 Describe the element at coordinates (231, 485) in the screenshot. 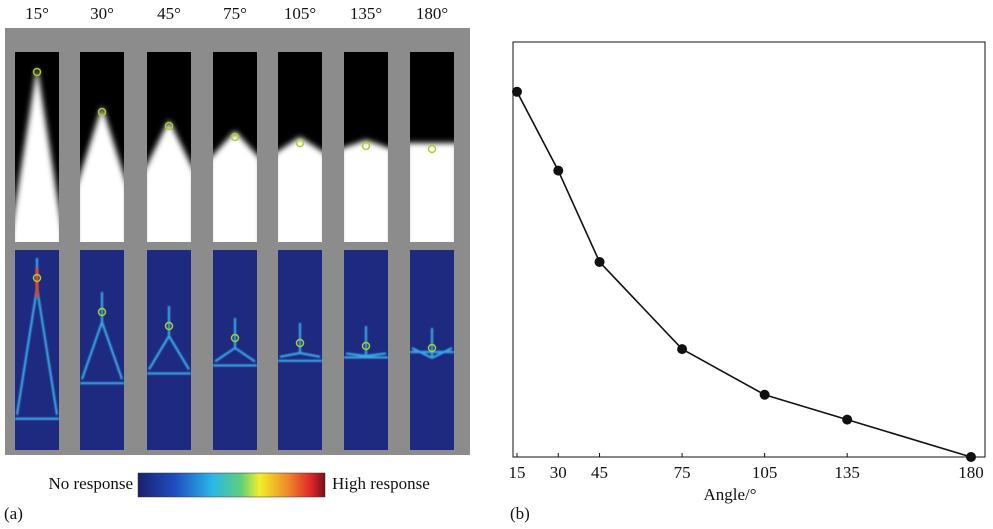

I see `colorbar` at that location.